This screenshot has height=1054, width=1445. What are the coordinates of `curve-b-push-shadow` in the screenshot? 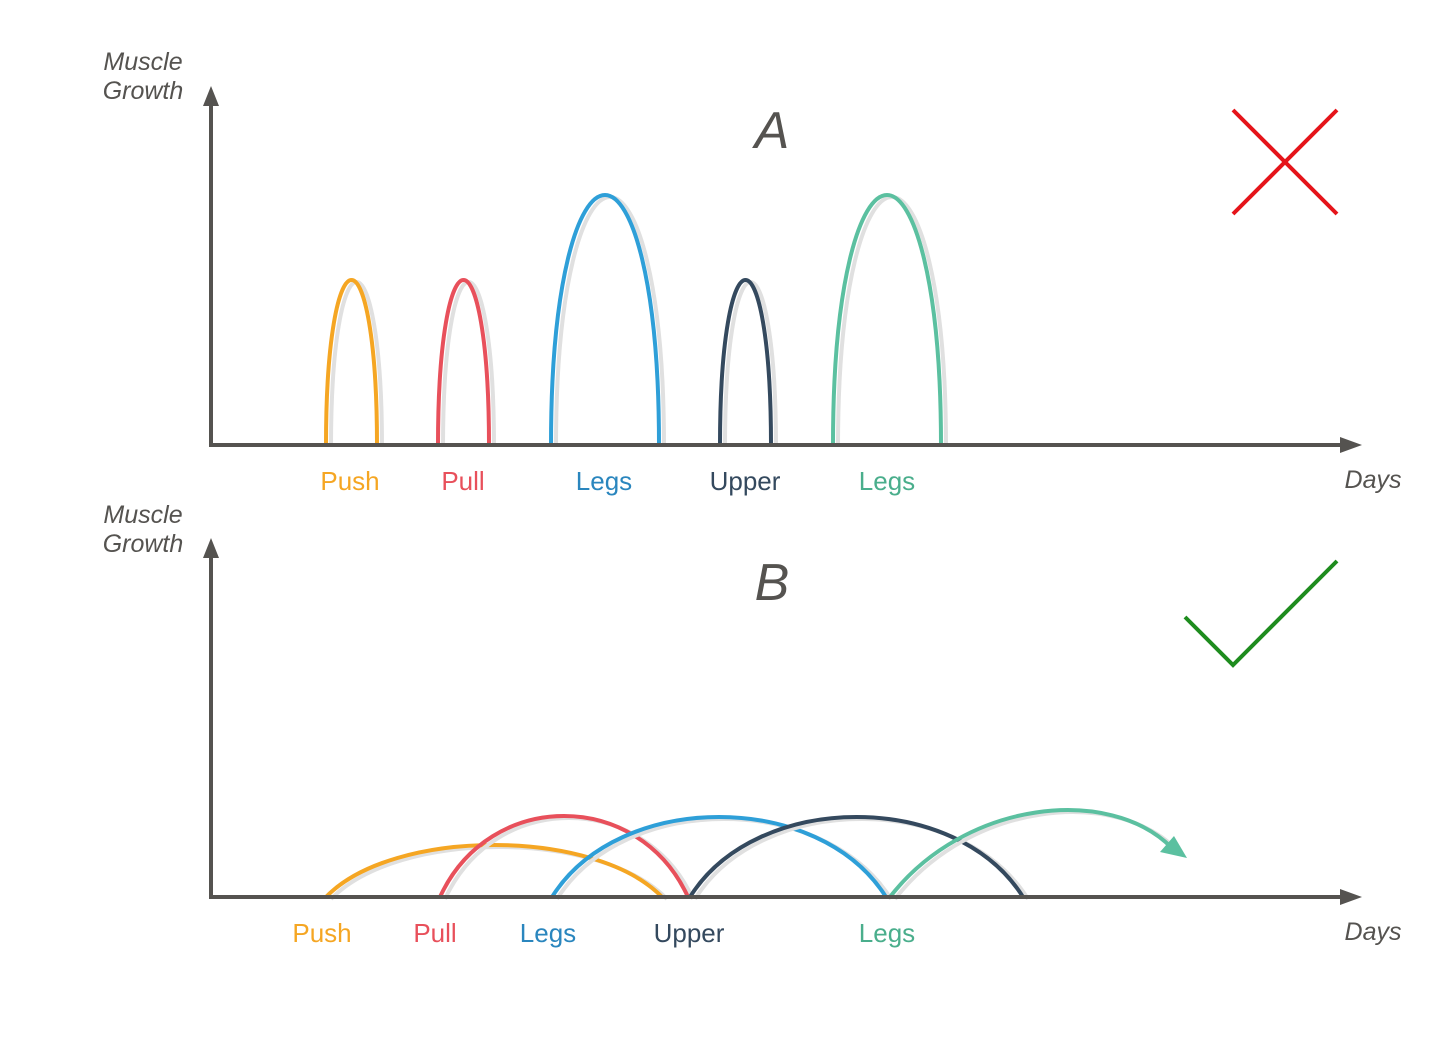 It's located at (499, 873).